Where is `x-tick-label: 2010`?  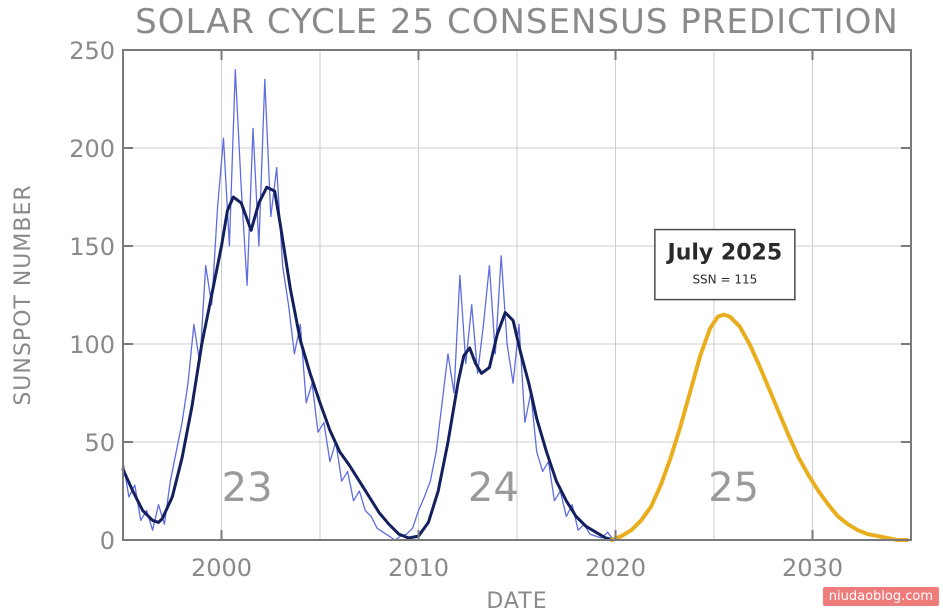 x-tick-label: 2010 is located at coordinates (418, 568).